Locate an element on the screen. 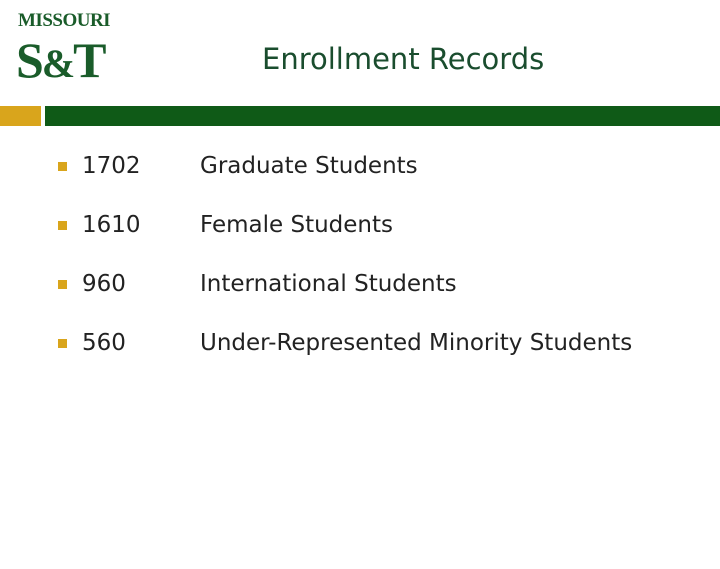 The width and height of the screenshot is (720, 569). logo-wordmark-top: MISSOURI is located at coordinates (64, 20).